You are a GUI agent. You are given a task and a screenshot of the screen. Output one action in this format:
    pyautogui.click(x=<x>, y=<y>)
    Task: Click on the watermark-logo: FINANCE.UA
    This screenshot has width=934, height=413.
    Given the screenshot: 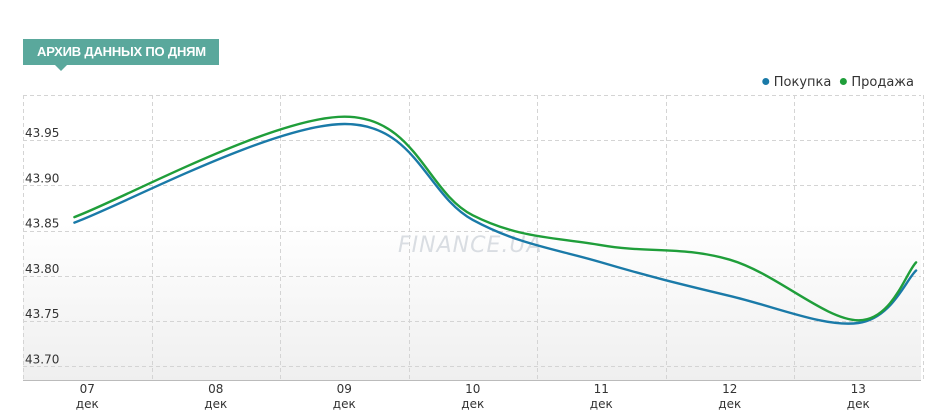 What is the action you would take?
    pyautogui.click(x=470, y=245)
    